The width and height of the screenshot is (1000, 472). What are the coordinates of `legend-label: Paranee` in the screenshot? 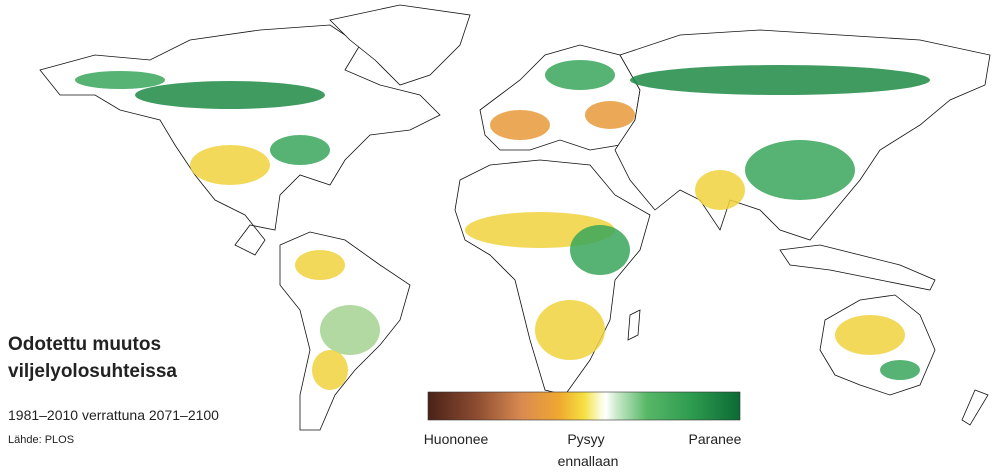 It's located at (715, 439).